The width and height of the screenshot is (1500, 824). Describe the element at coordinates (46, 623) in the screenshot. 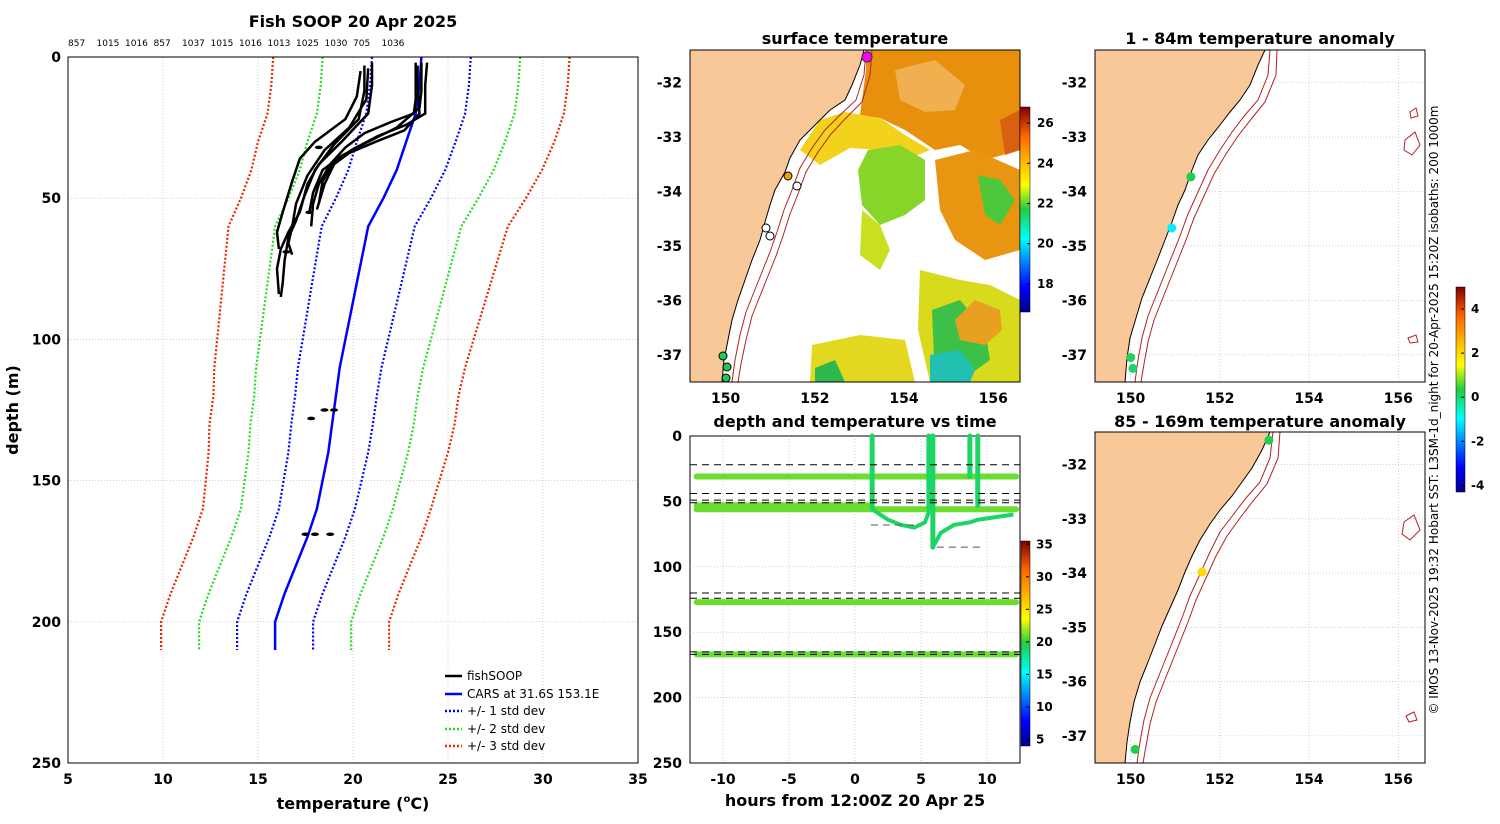

I see `profile-y-tick: 200` at that location.